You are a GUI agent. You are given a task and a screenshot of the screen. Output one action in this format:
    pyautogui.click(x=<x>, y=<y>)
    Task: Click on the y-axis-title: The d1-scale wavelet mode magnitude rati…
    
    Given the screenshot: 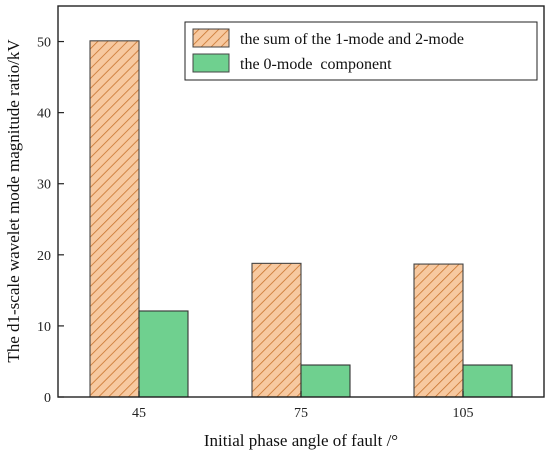 What is the action you would take?
    pyautogui.click(x=13, y=201)
    